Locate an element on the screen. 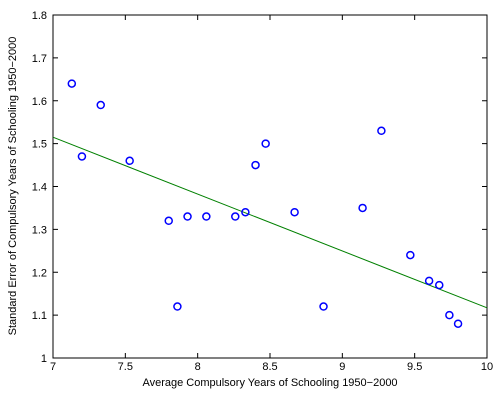  y-tick-label: 1.1 is located at coordinates (39, 316).